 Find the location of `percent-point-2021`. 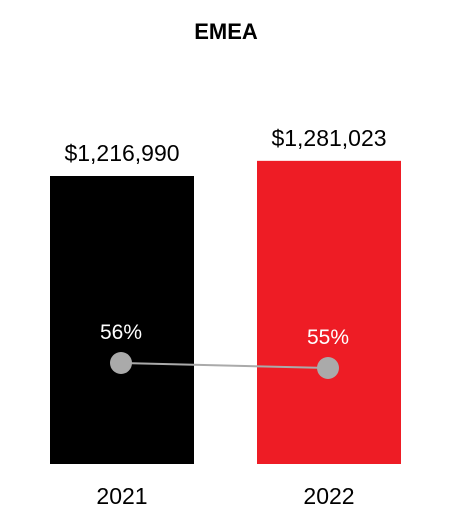

percent-point-2021 is located at coordinates (121, 363).